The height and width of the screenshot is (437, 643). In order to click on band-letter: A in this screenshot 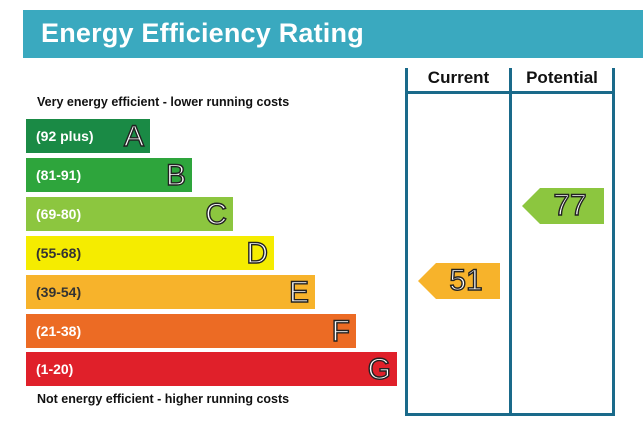, I will do `click(133, 136)`.